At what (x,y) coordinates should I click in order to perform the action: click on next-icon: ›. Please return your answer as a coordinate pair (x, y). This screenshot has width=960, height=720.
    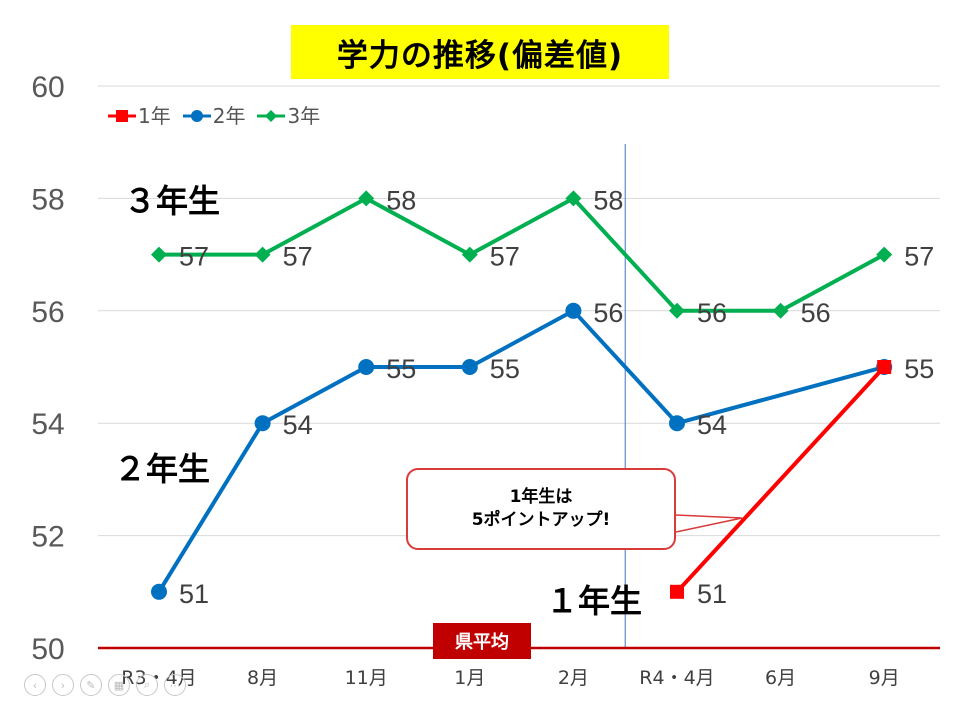
    Looking at the image, I should click on (63, 685).